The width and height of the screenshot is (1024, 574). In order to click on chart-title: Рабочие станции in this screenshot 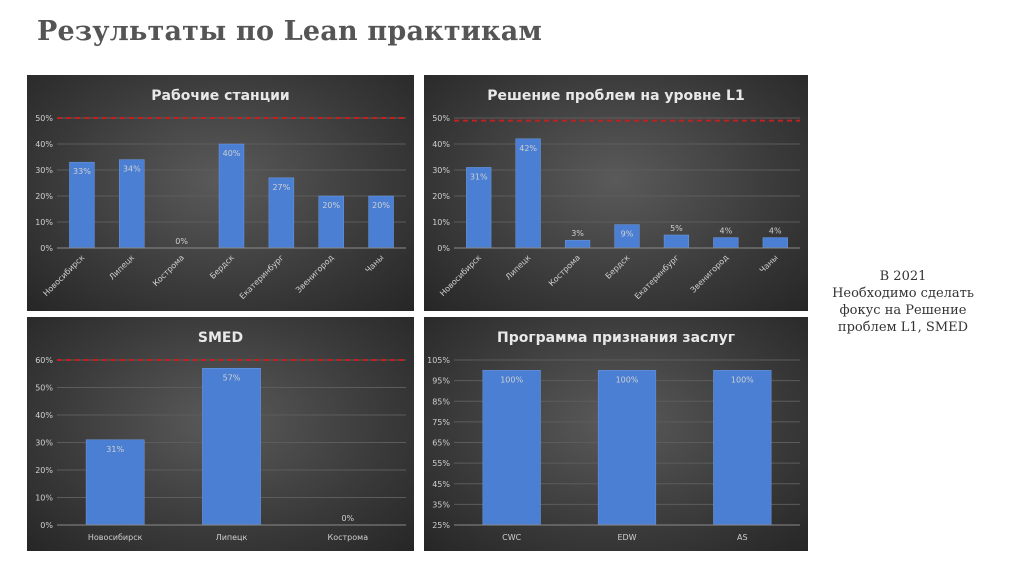, I will do `click(220, 96)`.